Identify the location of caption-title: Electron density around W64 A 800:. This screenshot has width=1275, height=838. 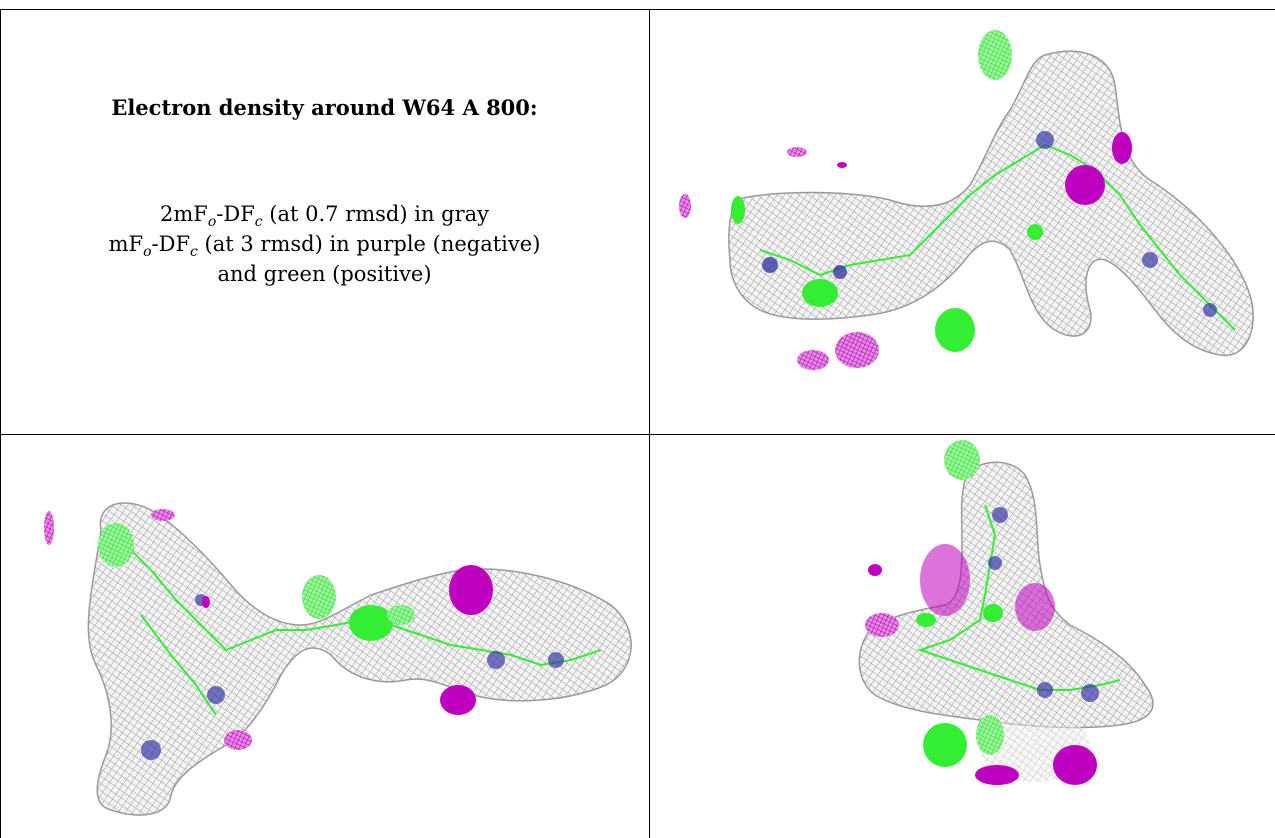
(324, 107).